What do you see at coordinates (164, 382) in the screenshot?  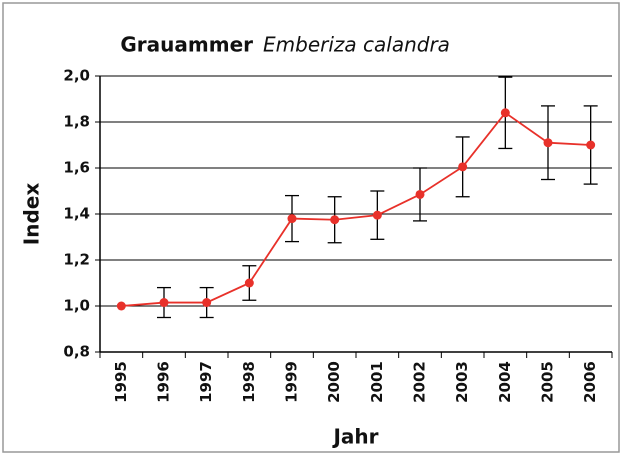 I see `x-tick-label: 1996` at bounding box center [164, 382].